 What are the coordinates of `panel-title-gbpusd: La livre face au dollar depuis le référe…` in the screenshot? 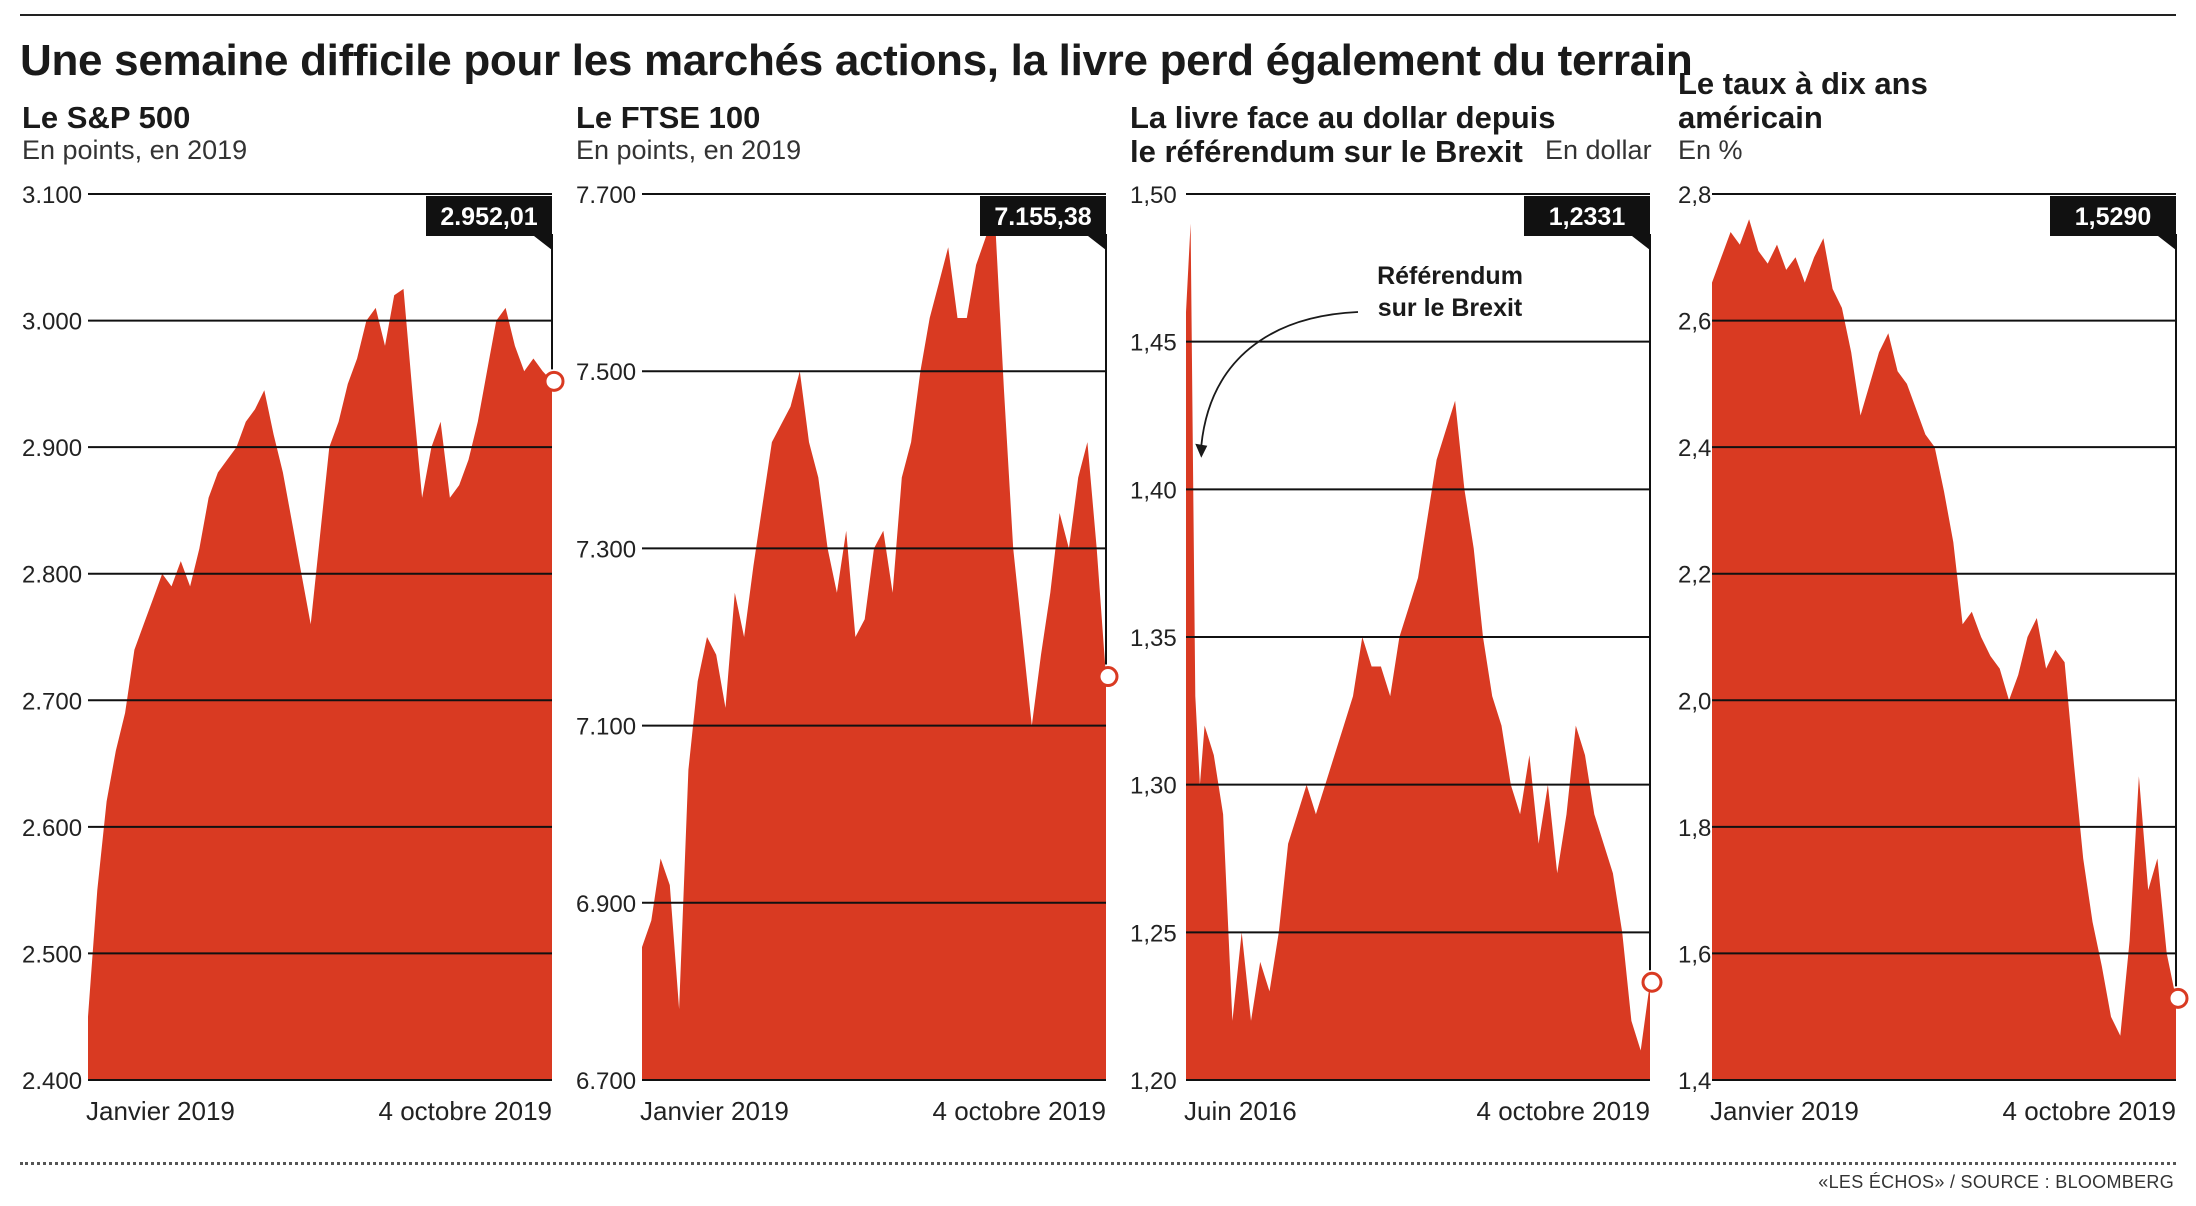 It's located at (1343, 135).